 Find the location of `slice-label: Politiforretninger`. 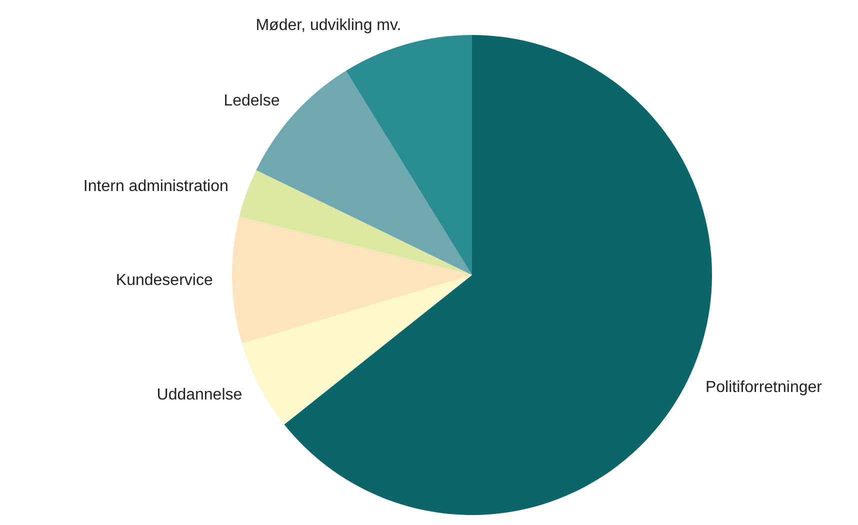

slice-label: Politiforretninger is located at coordinates (764, 387).